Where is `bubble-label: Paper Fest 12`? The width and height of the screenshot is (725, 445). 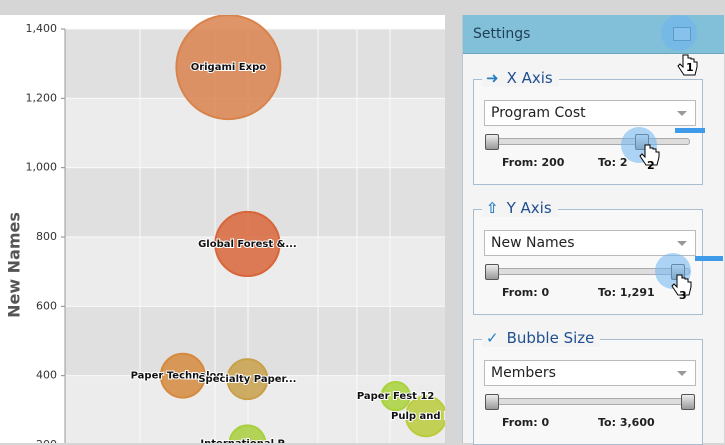 bubble-label: Paper Fest 12 is located at coordinates (396, 396).